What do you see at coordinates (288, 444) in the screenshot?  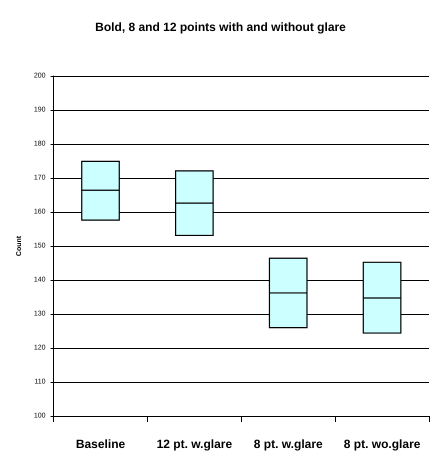 I see `x-tick-label: 8 pt. w.glare` at bounding box center [288, 444].